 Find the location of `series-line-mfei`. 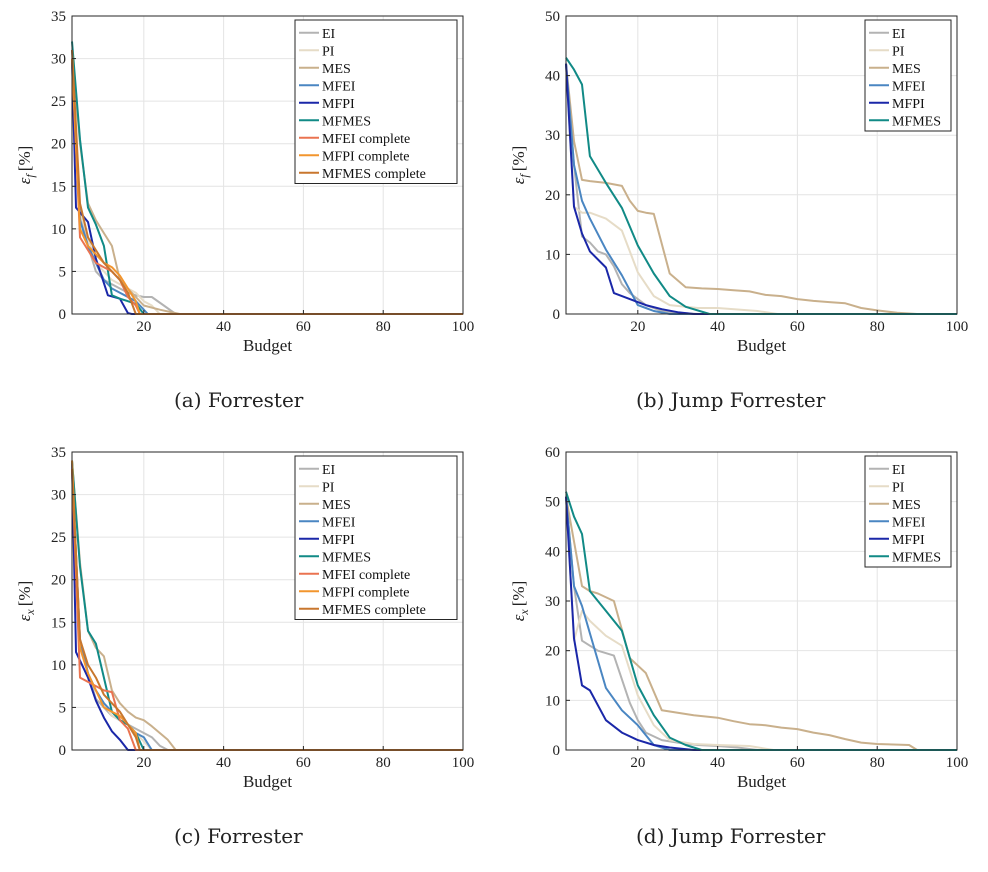

series-line-mfei is located at coordinates (761, 623).